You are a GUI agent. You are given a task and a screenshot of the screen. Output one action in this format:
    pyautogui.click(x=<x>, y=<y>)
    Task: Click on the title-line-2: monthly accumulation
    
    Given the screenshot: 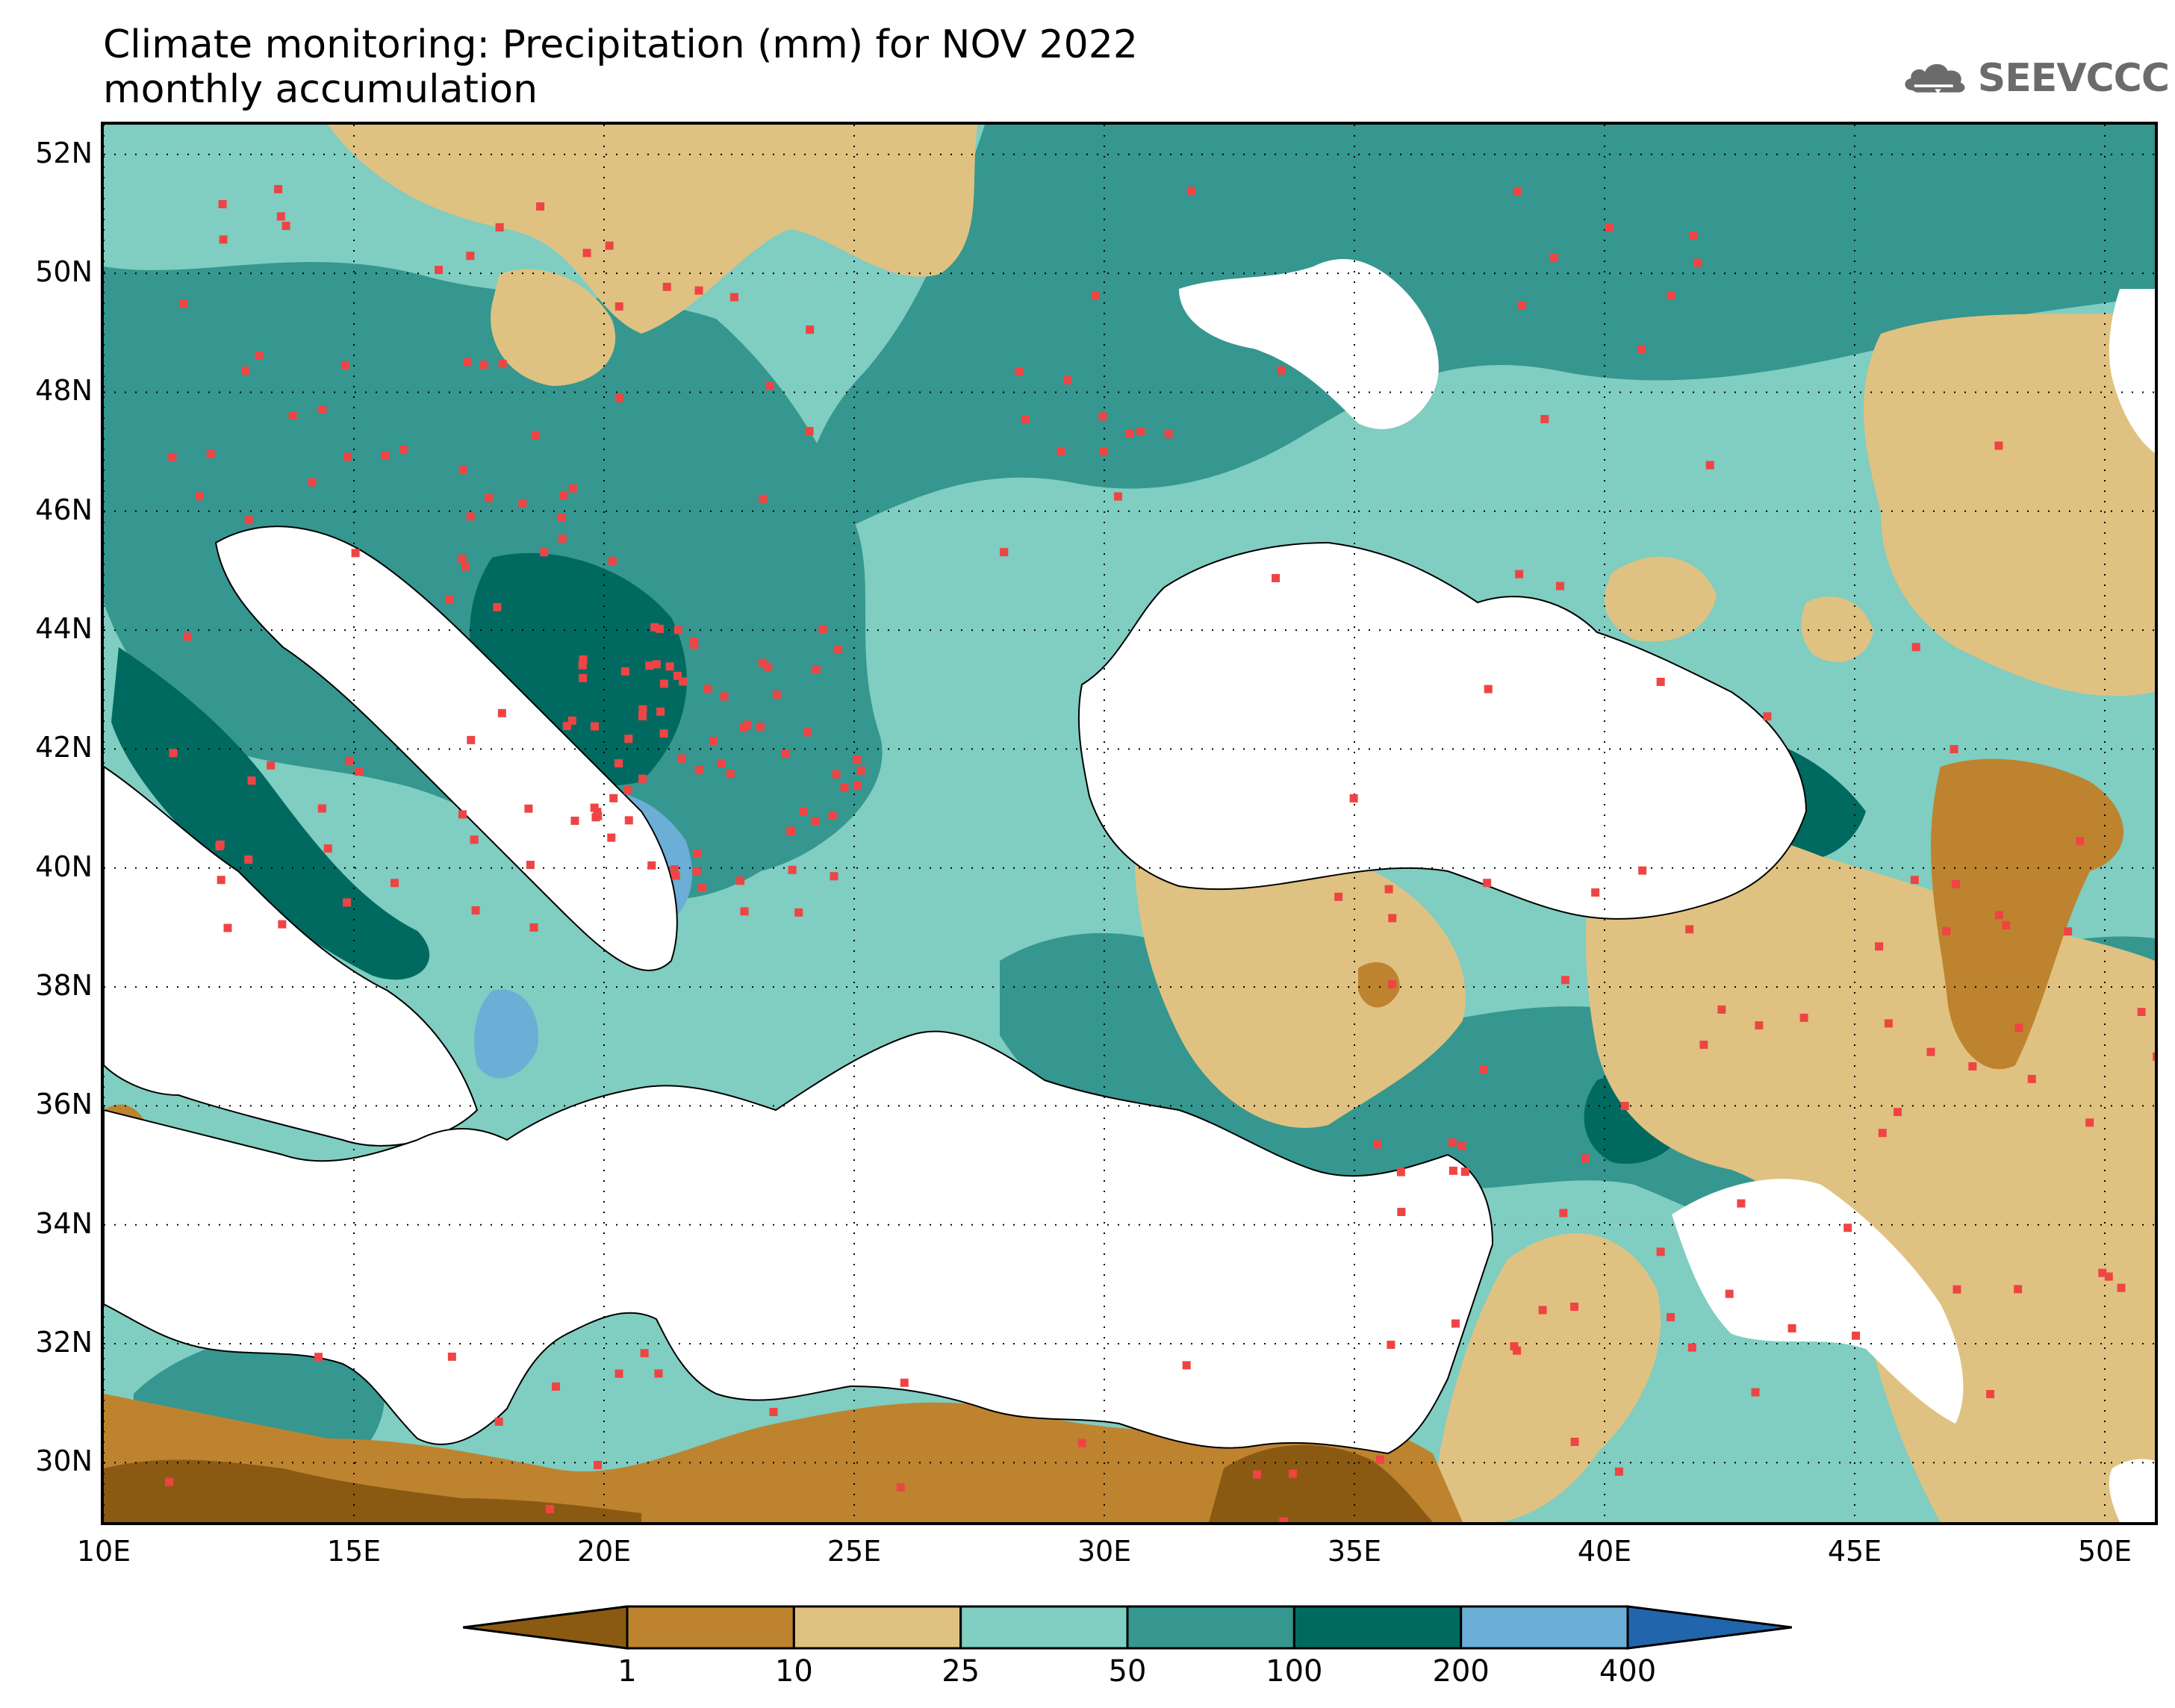 What is the action you would take?
    pyautogui.click(x=320, y=89)
    